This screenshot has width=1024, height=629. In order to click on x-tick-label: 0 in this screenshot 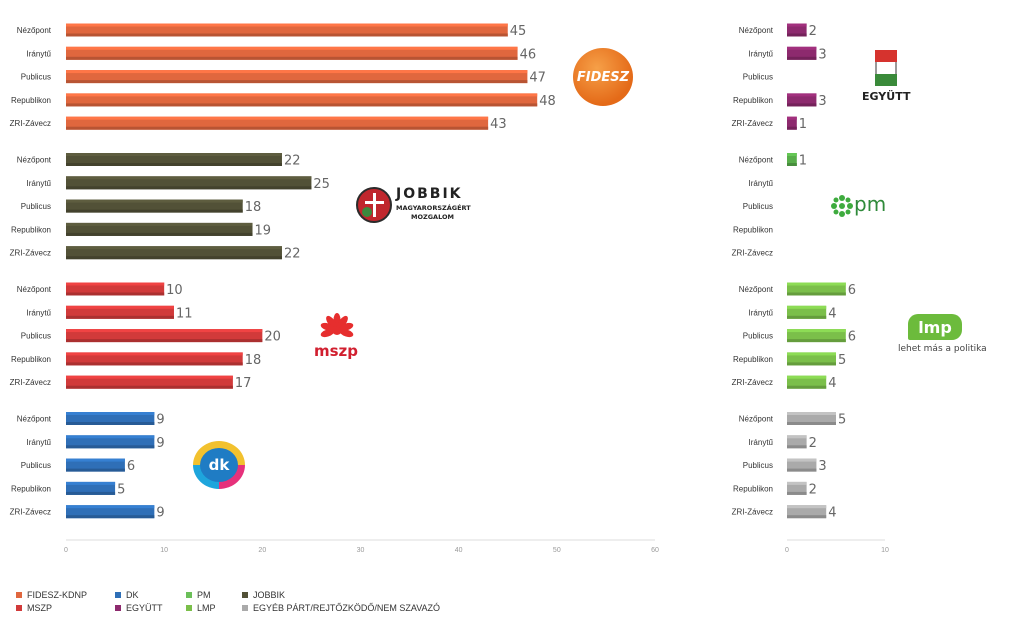, I will do `click(66, 550)`.